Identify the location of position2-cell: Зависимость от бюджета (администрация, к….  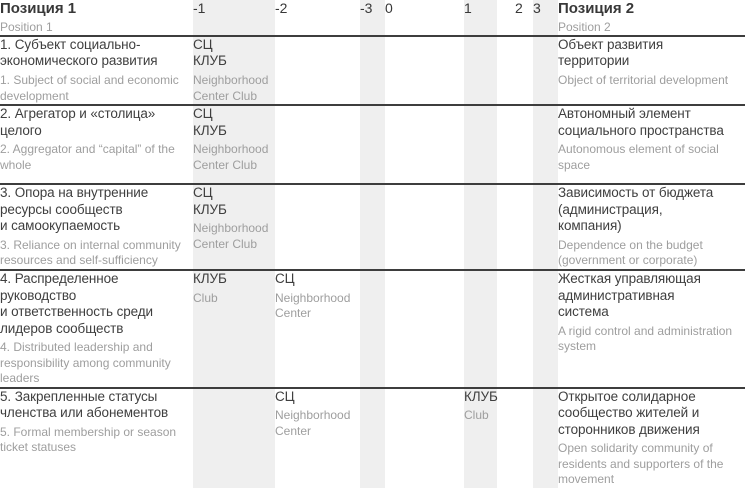
(651, 227).